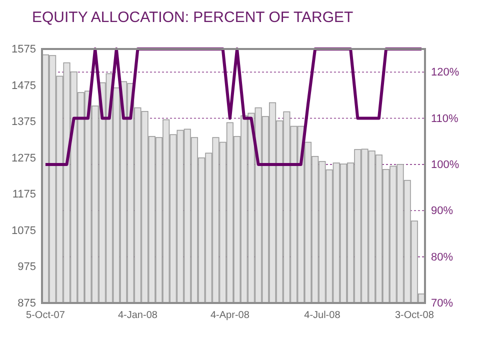 The width and height of the screenshot is (480, 342). Describe the element at coordinates (27, 267) in the screenshot. I see `y-tick-label: 975` at that location.